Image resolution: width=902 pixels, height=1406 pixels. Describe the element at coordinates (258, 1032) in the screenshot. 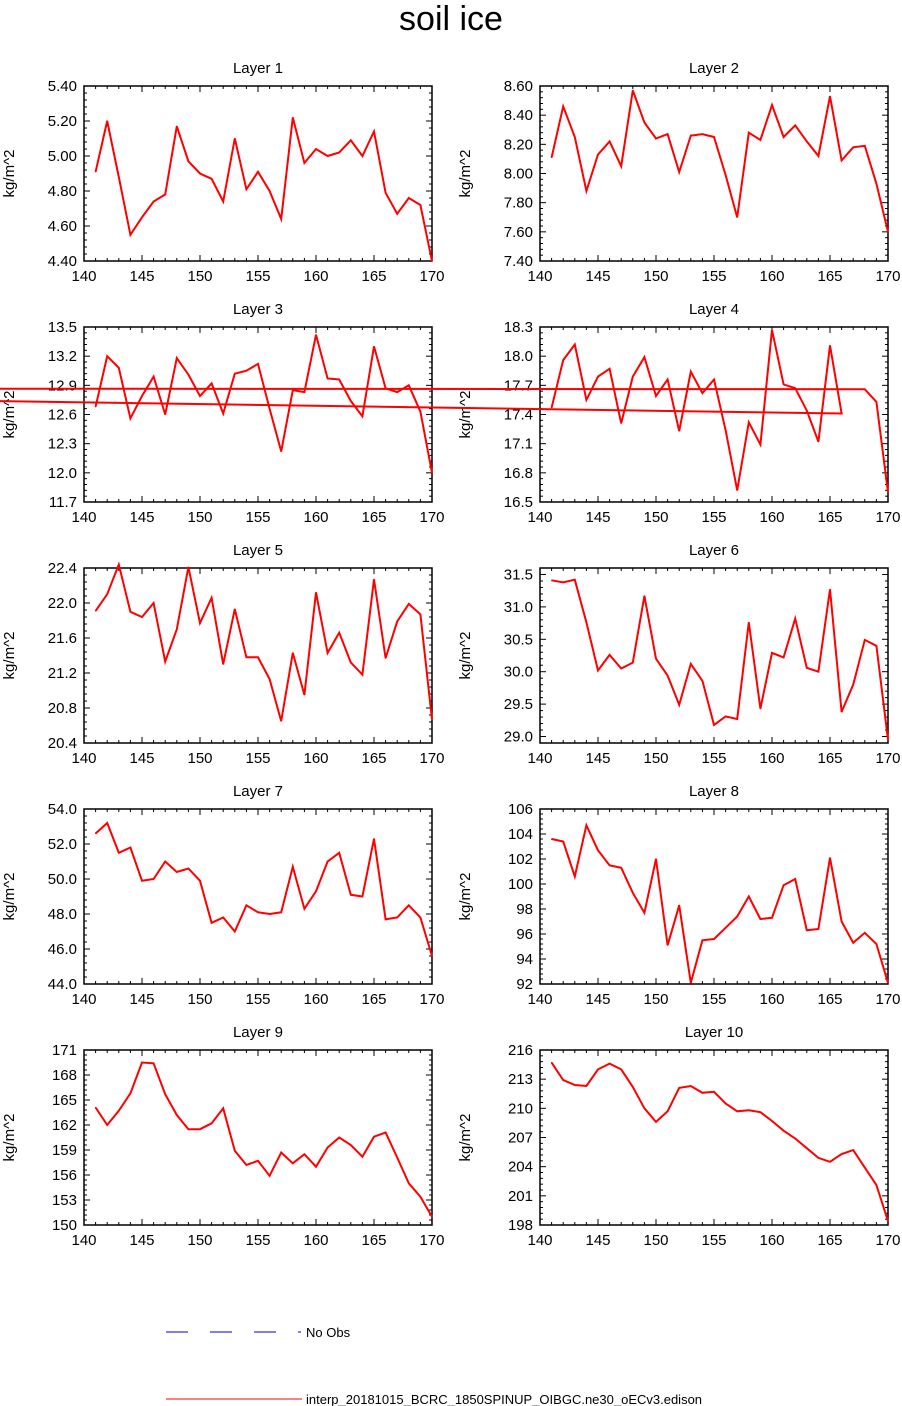

I see `chart-title: Layer 9` at that location.